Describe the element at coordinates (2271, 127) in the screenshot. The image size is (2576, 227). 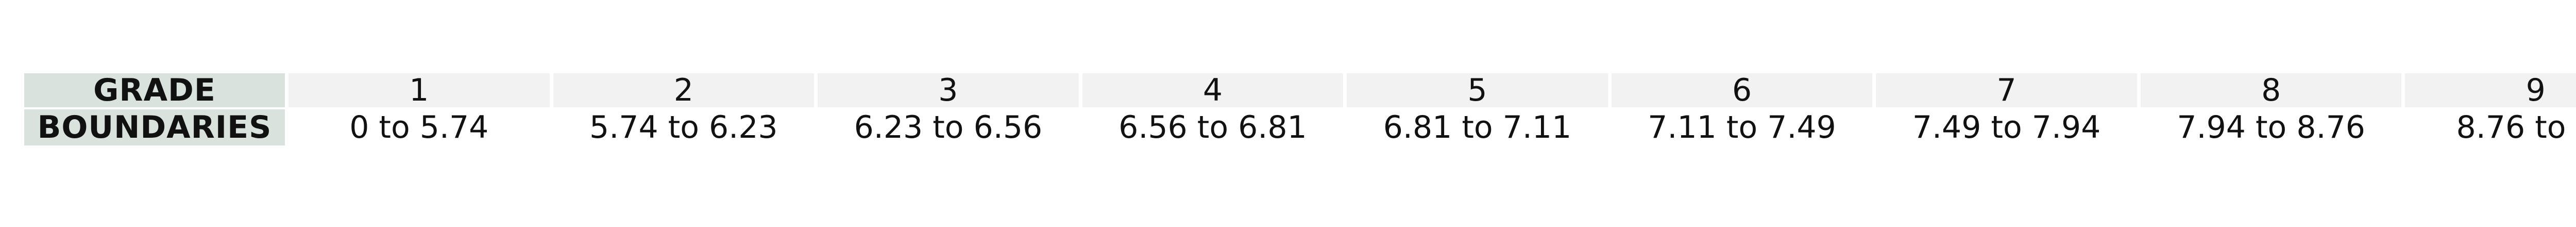
I see `boundary-cell: 7.94 to 8.76` at that location.